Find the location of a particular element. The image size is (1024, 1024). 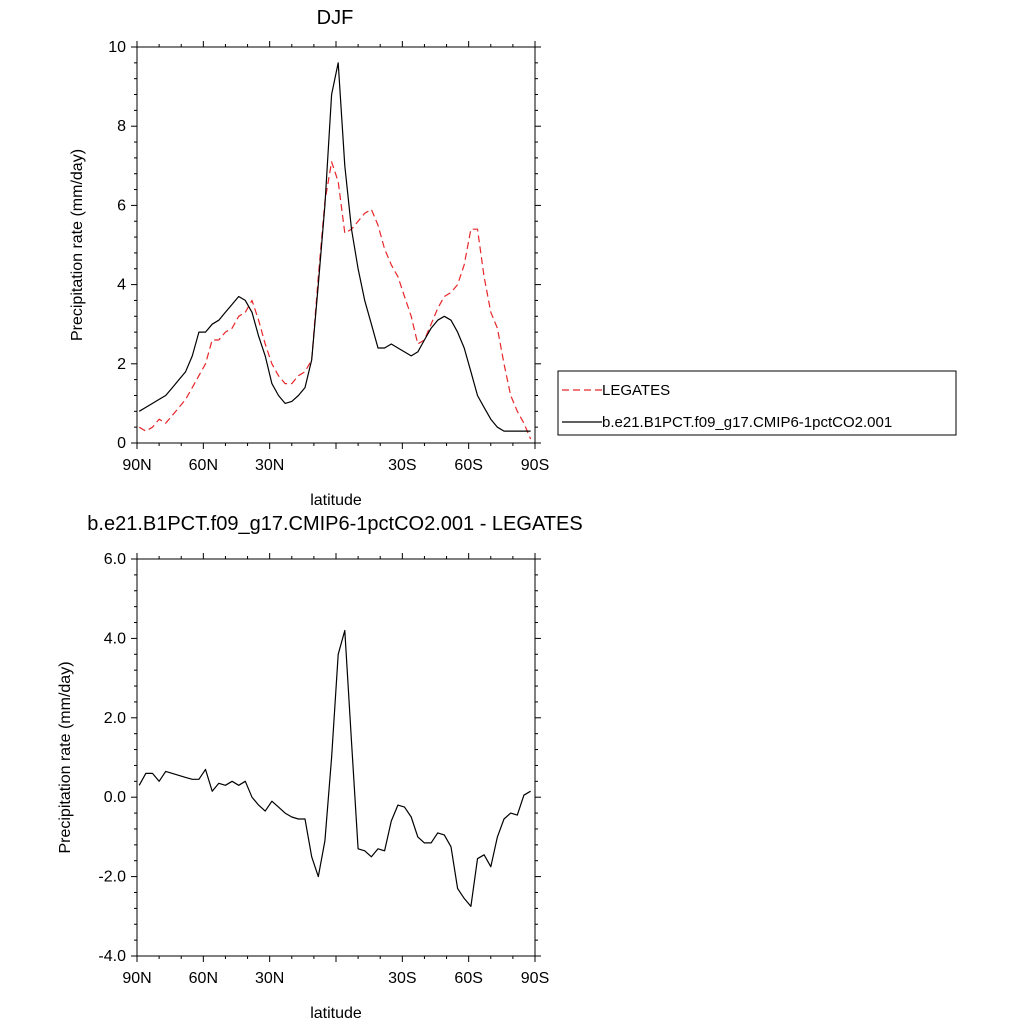

y-tick-label: 10 is located at coordinates (117, 47).